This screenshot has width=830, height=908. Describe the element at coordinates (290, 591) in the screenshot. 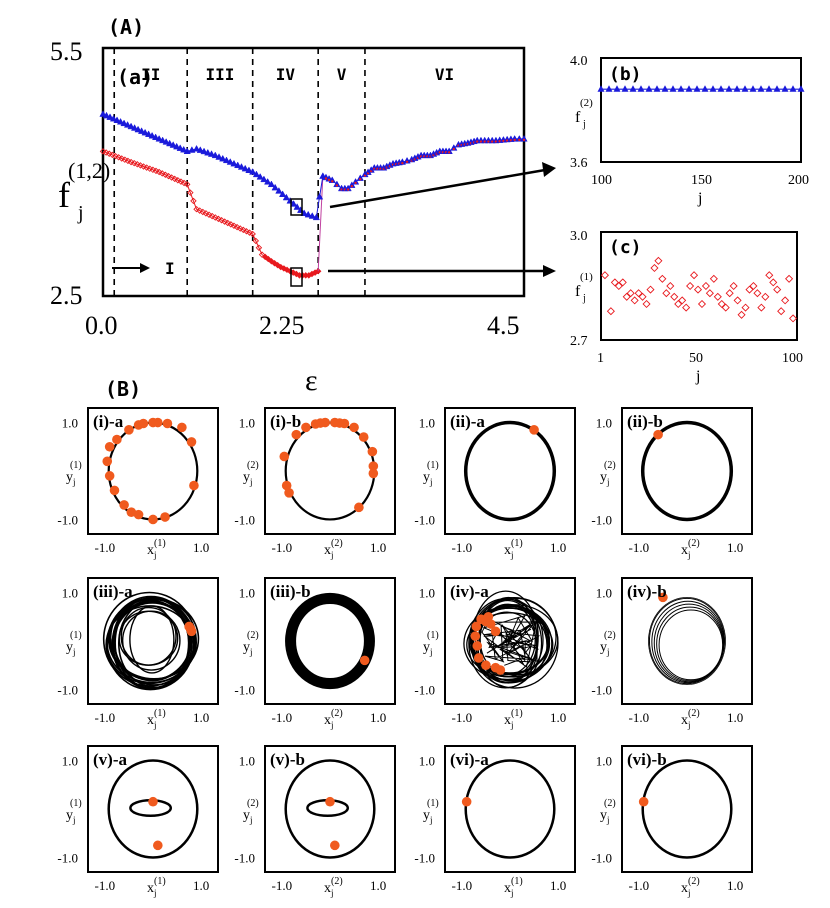

I see `phase-plot-label: (iii)-b` at that location.